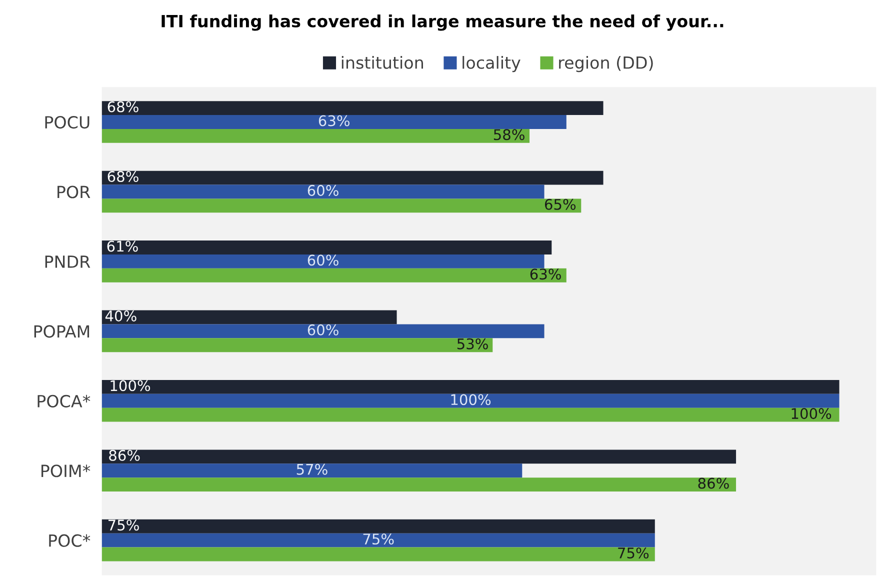  I want to click on y-tick-label: POIM*, so click(66, 471).